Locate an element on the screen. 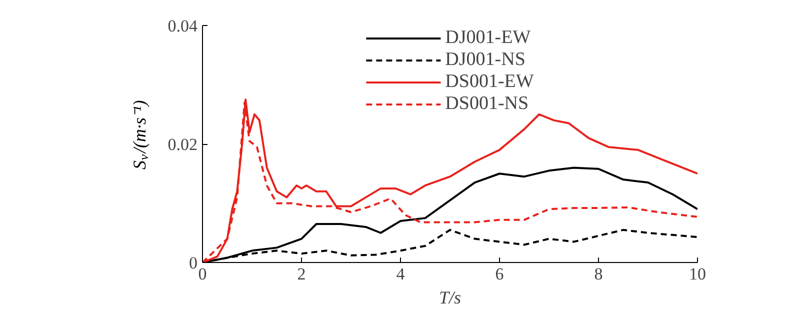  x-axis-title: T/s is located at coordinates (450, 298).